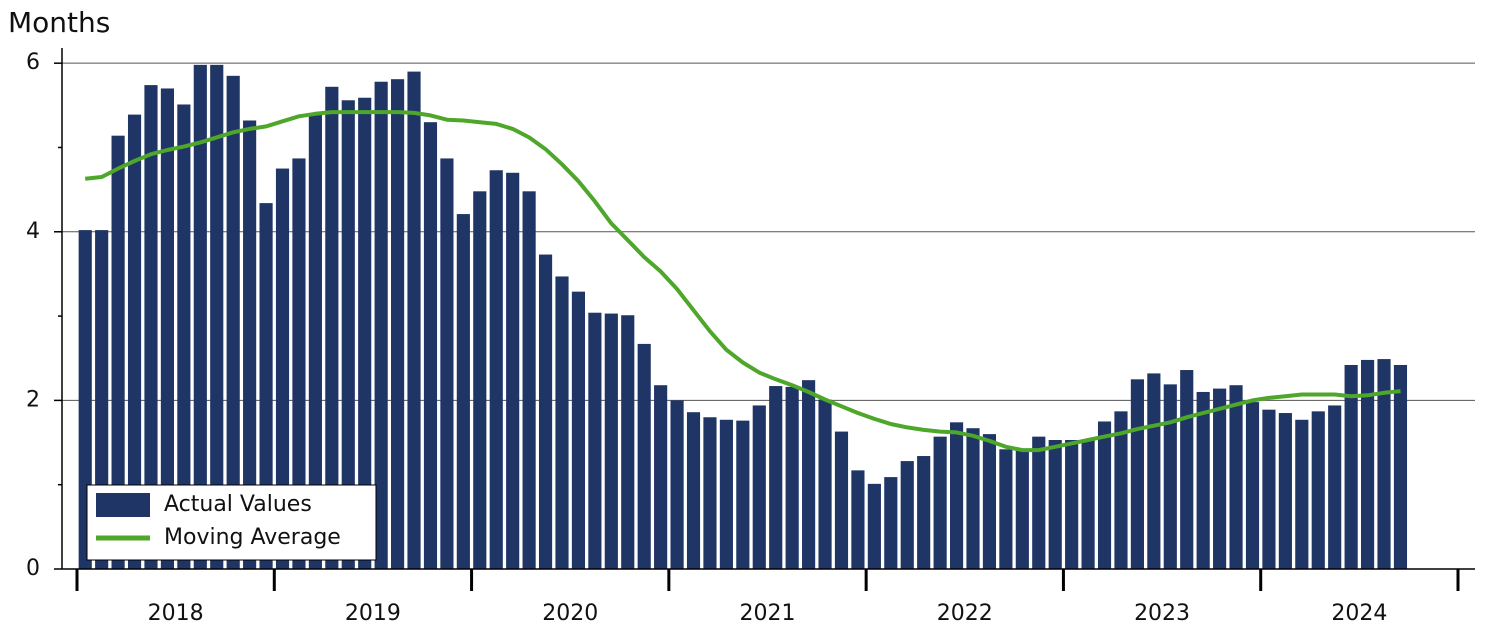 This screenshot has height=627, width=1485. Describe the element at coordinates (570, 613) in the screenshot. I see `x-tick-label: 2020` at that location.